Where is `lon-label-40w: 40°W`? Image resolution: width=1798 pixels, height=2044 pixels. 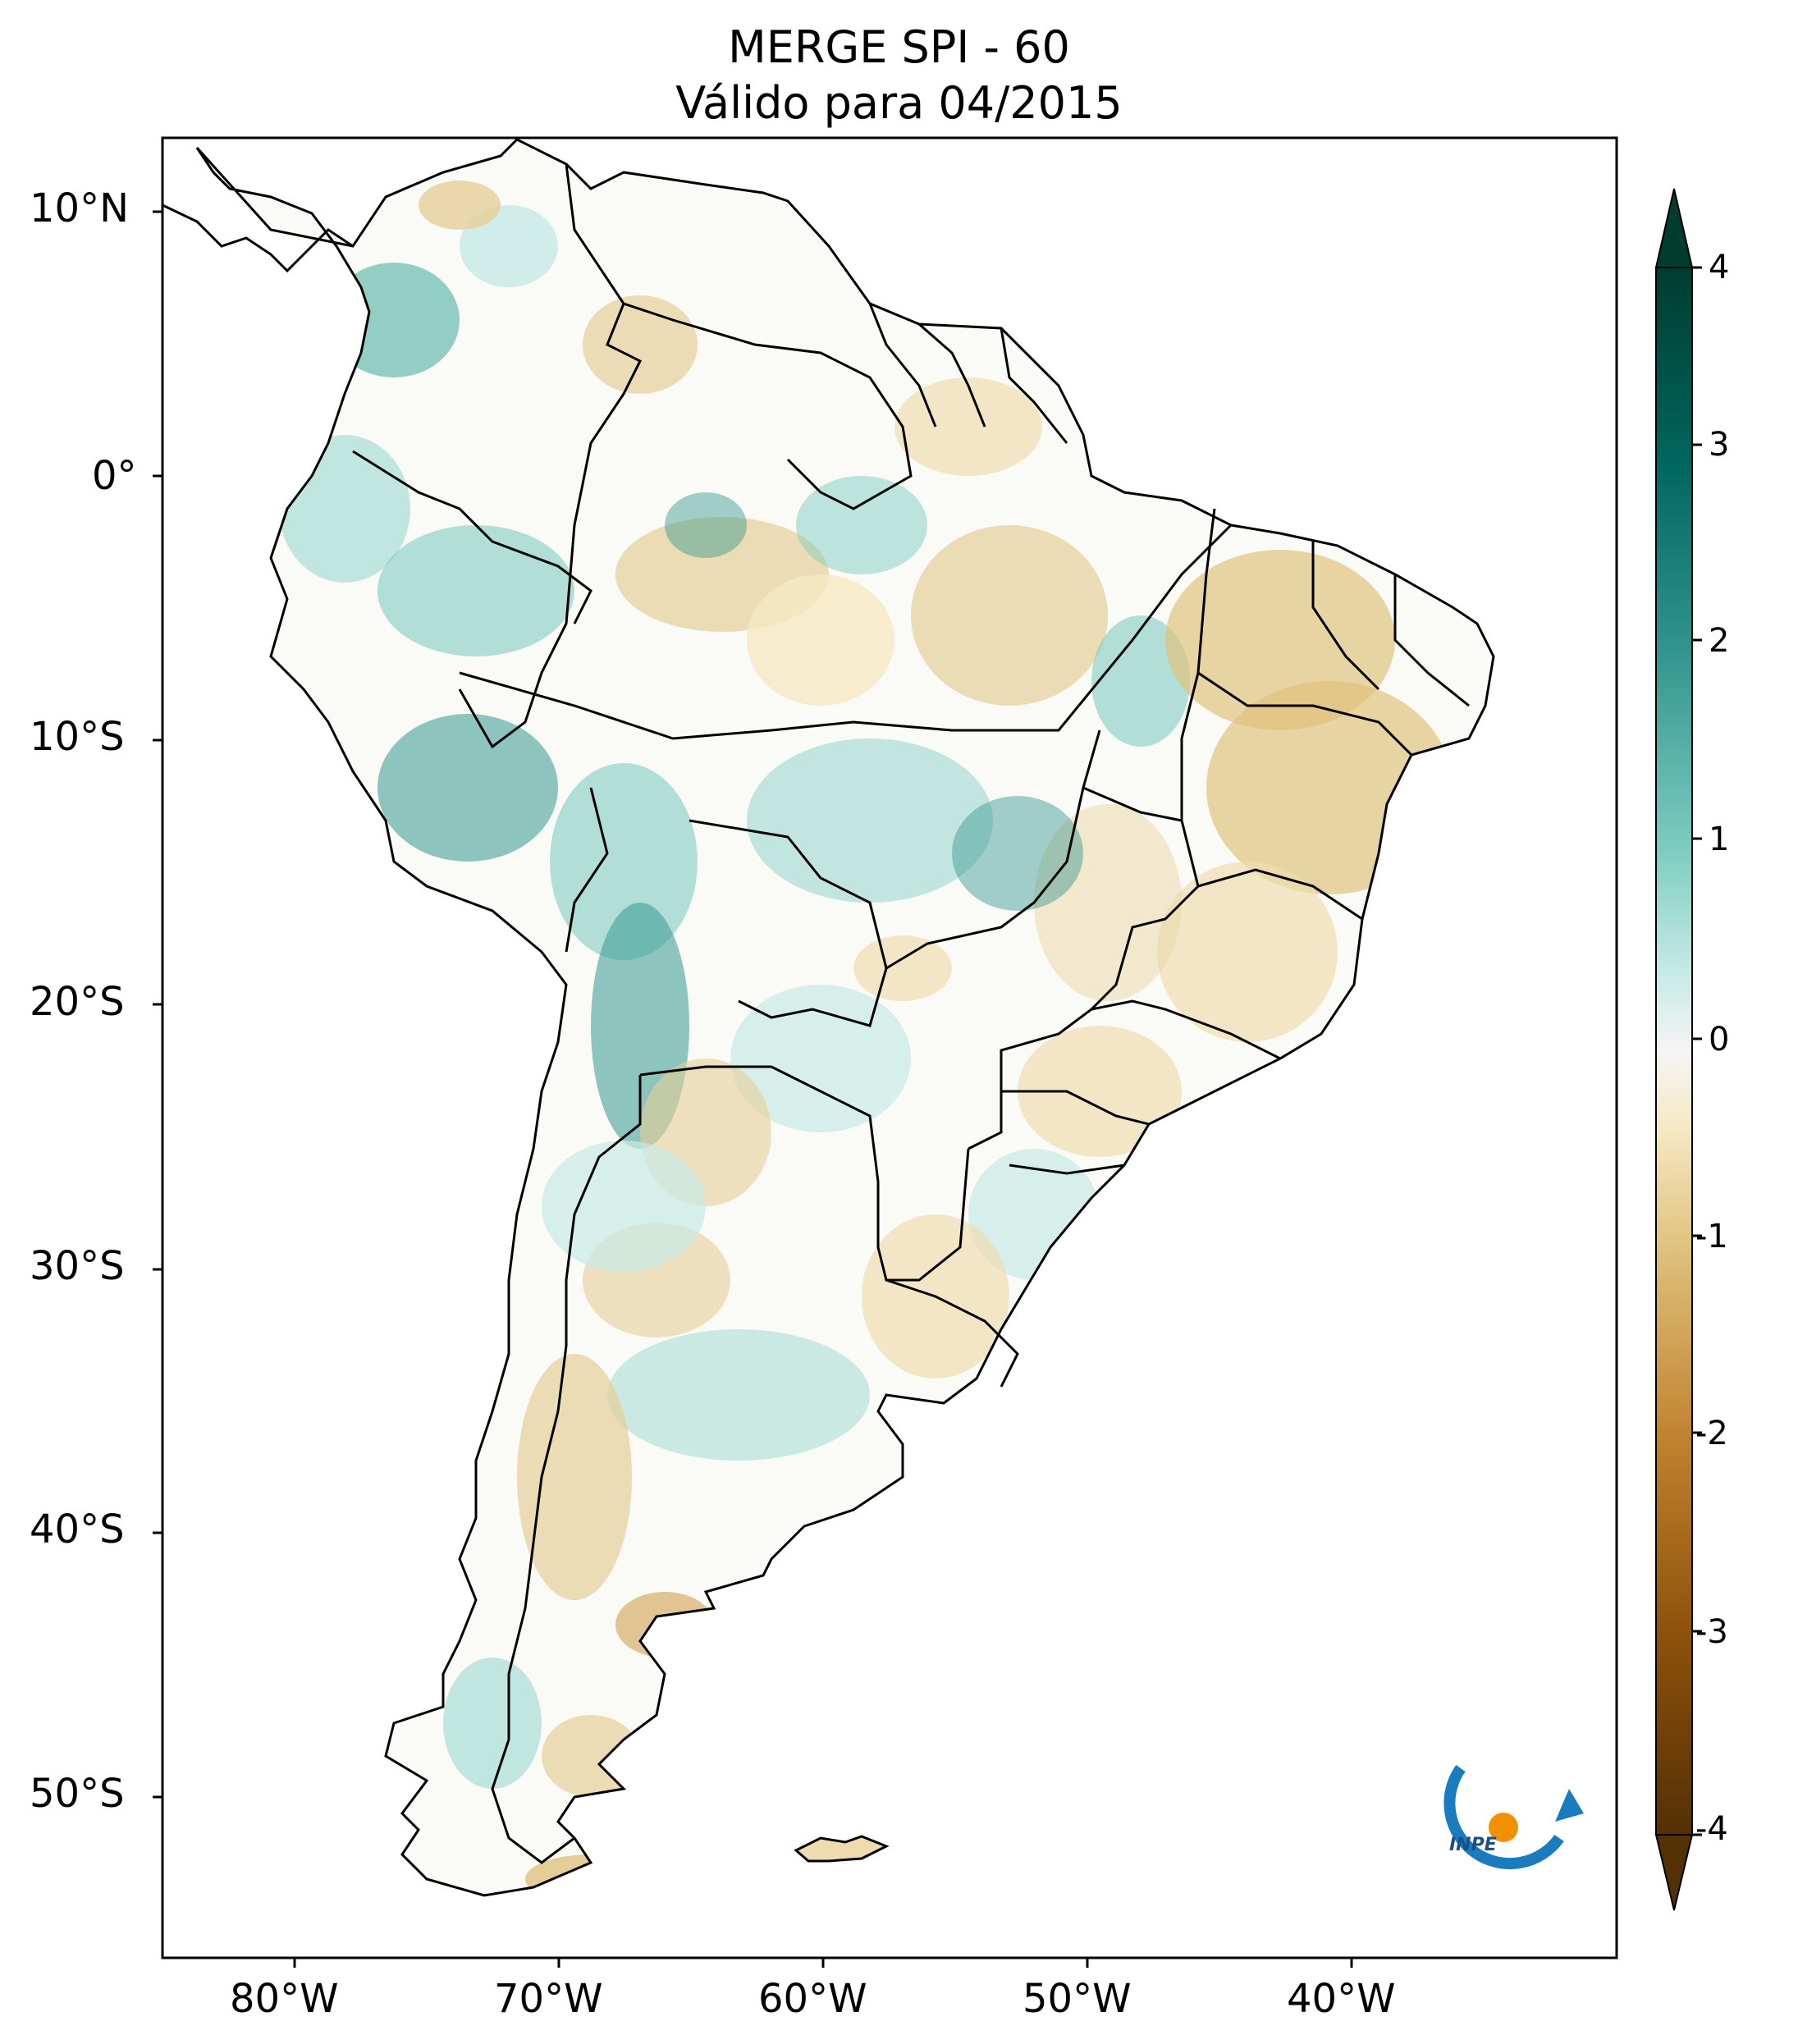
lon-label-40w: 40°W is located at coordinates (1341, 1999).